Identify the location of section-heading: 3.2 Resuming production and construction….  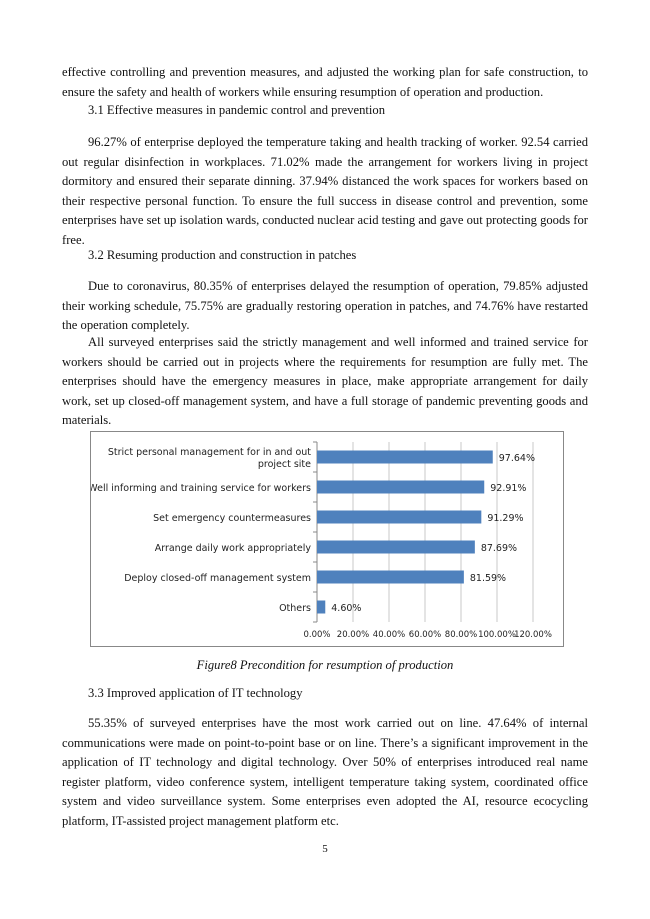
(222, 255).